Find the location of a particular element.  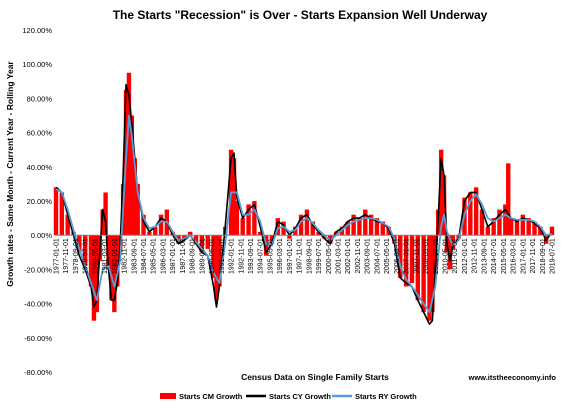

x-tick-label: 1977-11-01 is located at coordinates (66, 255).